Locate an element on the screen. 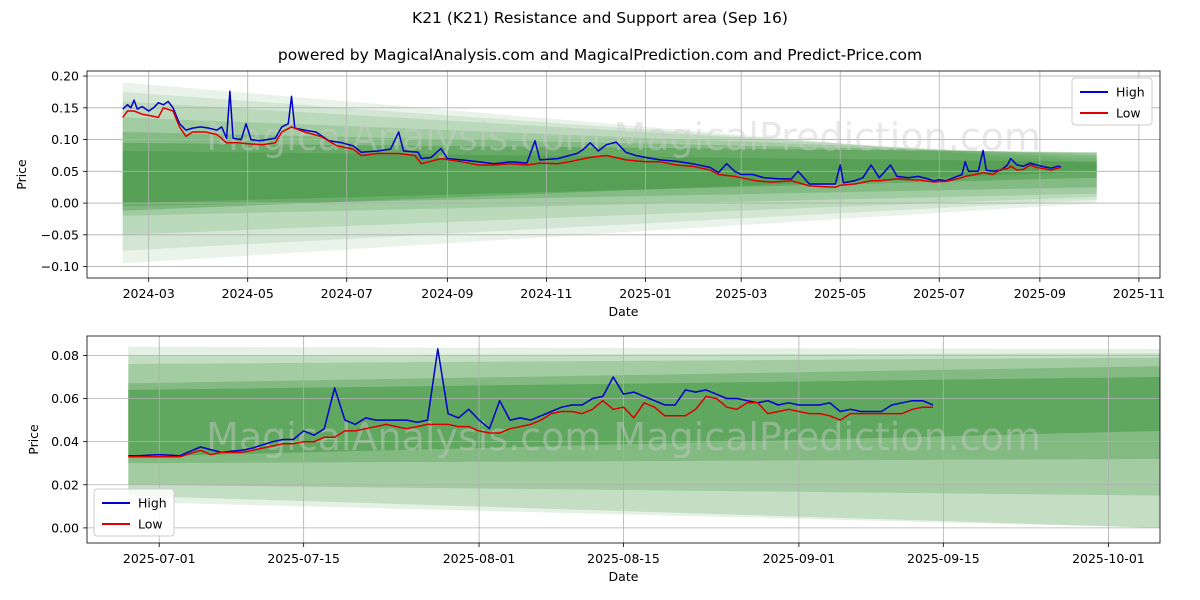 This screenshot has height=600, width=1200. upper-legend-low-label: Low is located at coordinates (1128, 113).